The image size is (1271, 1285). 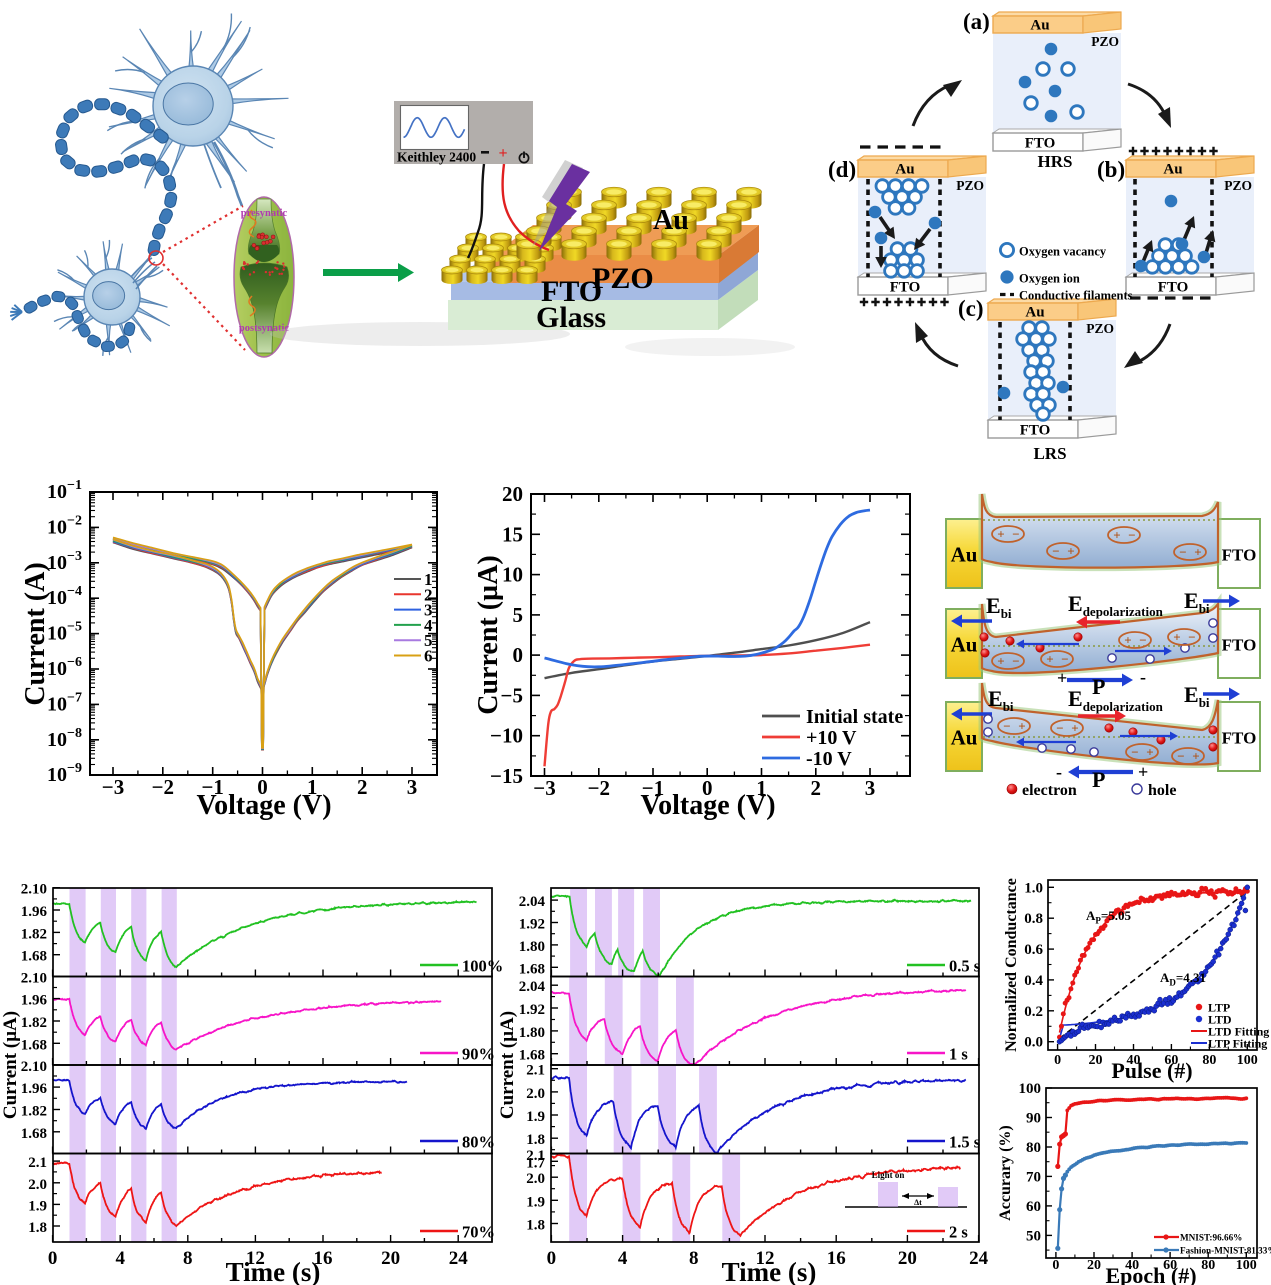 What do you see at coordinates (965, 966) in the screenshot?
I see `svg-text: 0.5 s` at bounding box center [965, 966].